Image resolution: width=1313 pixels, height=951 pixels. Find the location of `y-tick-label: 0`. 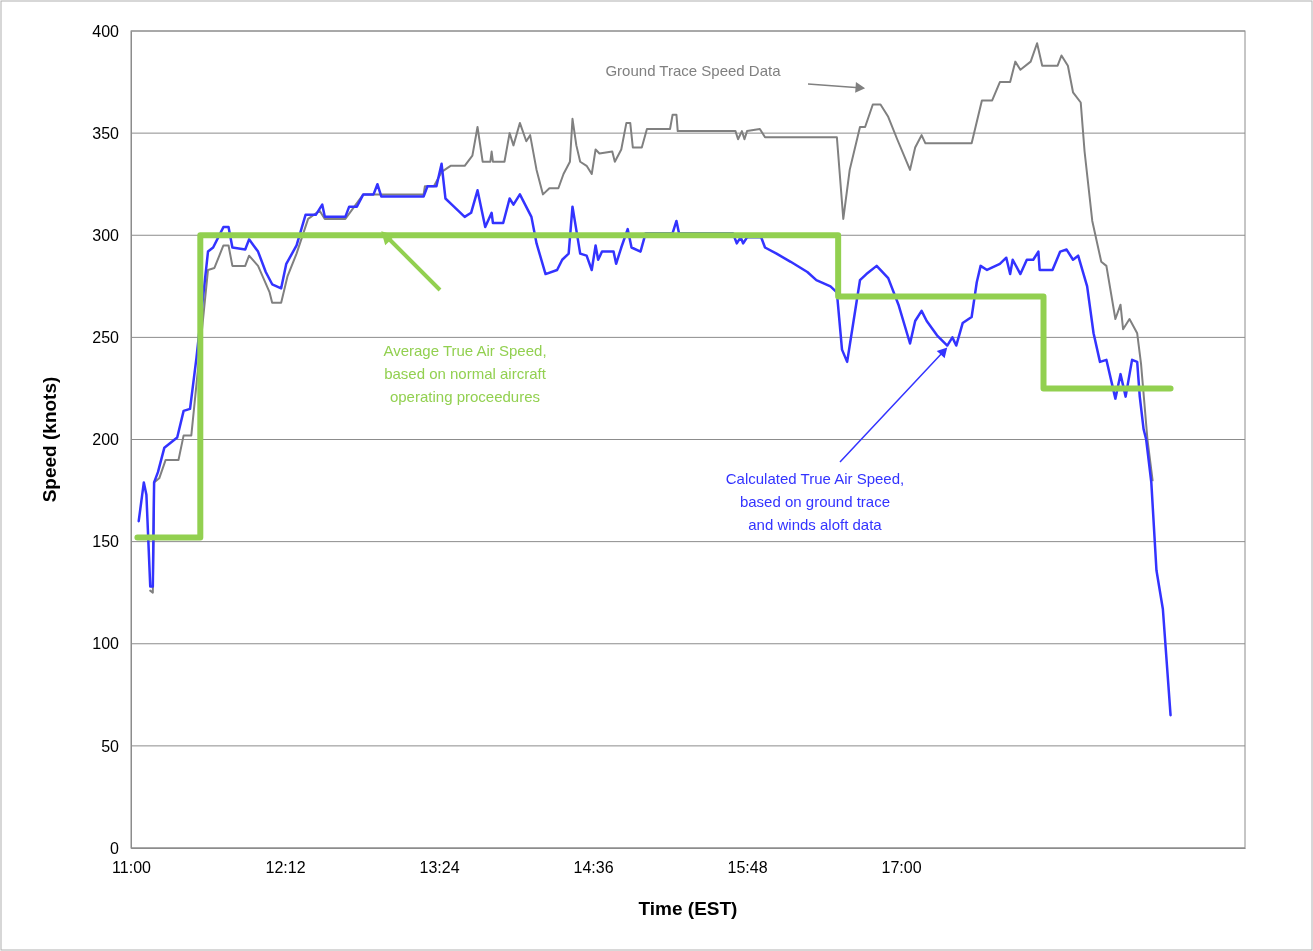

y-tick-label: 0 is located at coordinates (115, 848).